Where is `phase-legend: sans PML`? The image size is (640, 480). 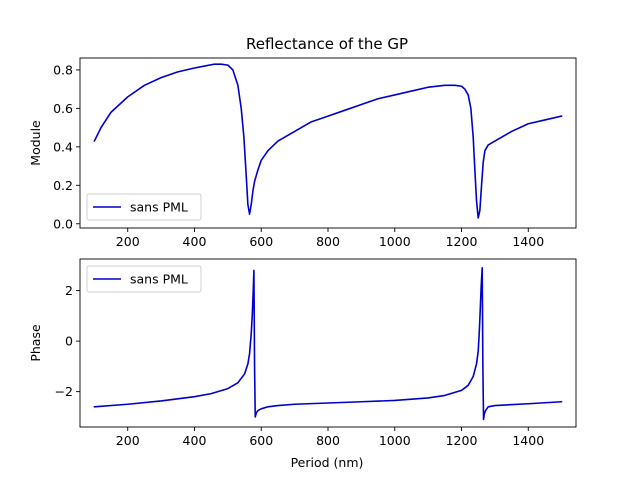
phase-legend: sans PML is located at coordinates (144, 279).